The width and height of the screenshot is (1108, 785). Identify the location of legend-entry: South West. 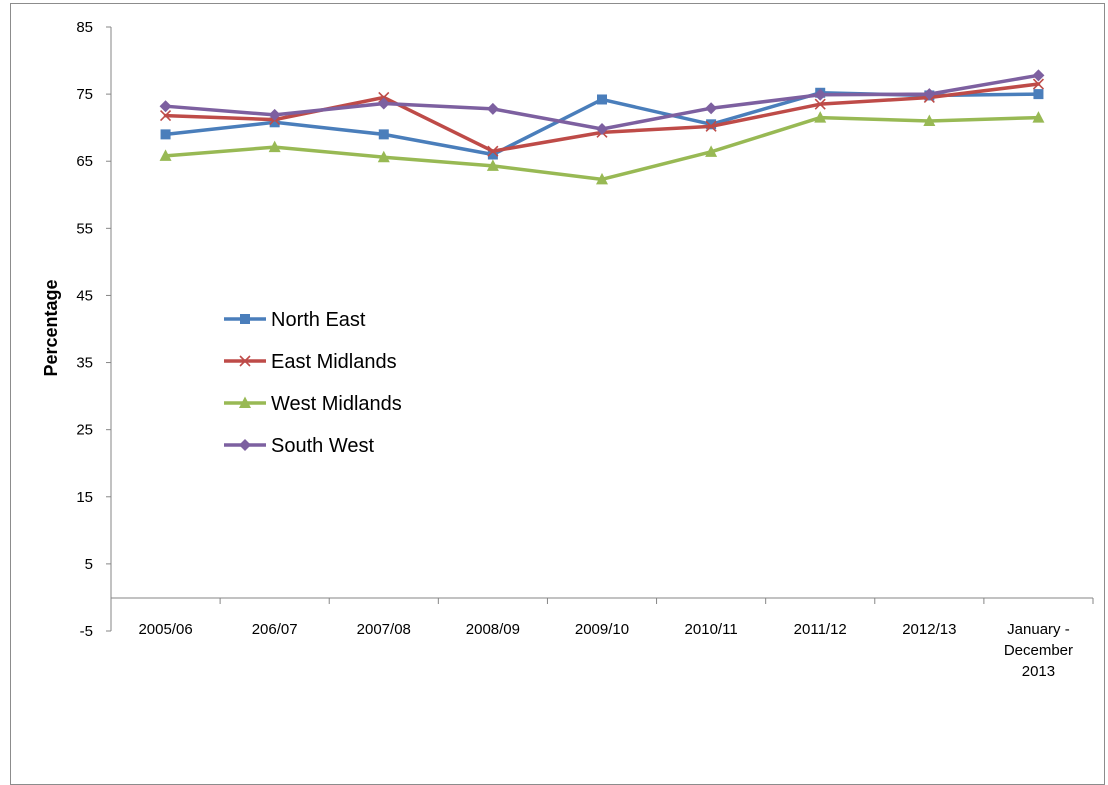
(299, 446).